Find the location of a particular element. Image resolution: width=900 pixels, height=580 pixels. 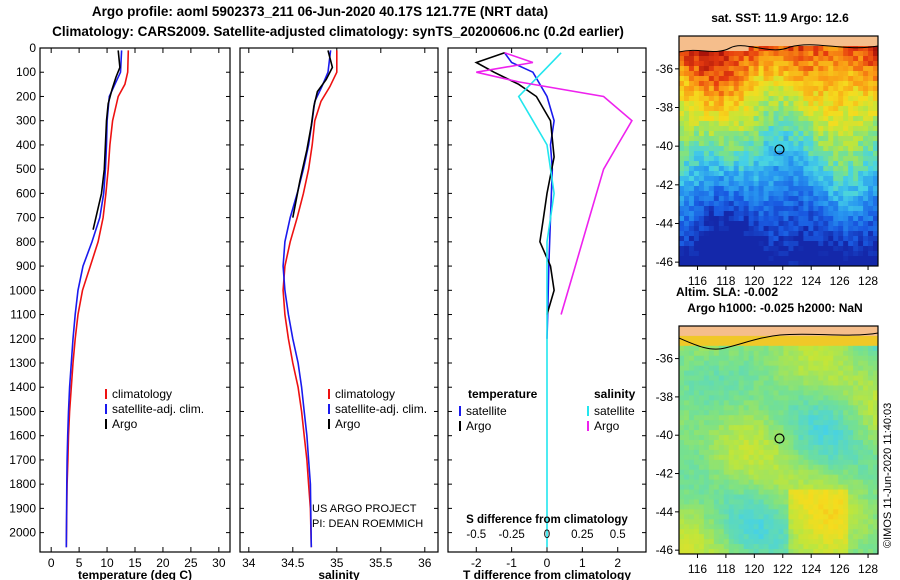

difference-legend-label: Argo is located at coordinates (479, 426).